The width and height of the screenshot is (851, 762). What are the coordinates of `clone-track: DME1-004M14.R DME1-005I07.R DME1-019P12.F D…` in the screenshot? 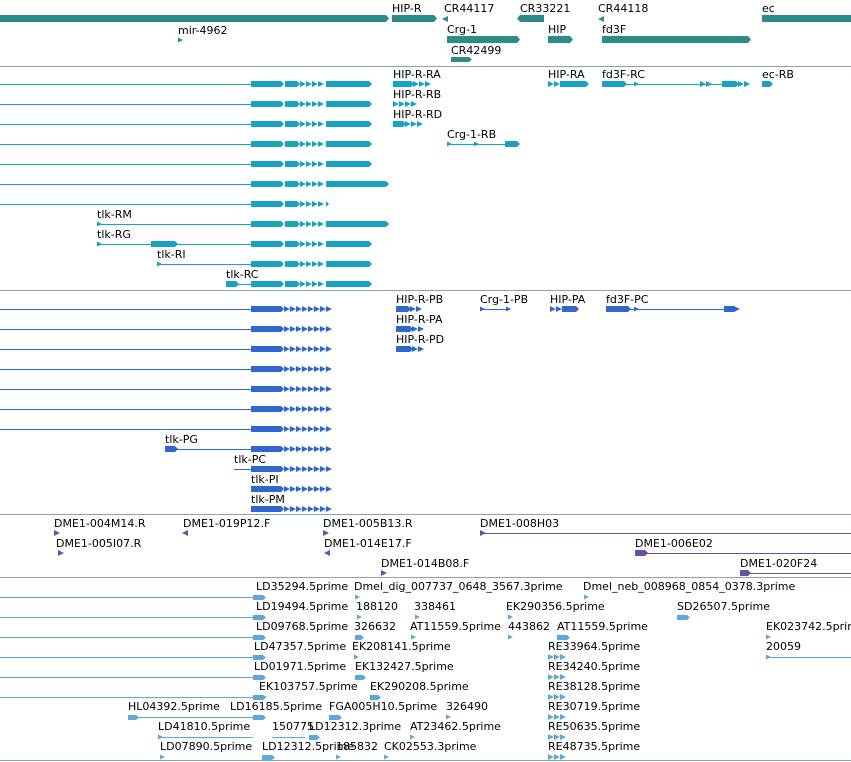 It's located at (452, 546).